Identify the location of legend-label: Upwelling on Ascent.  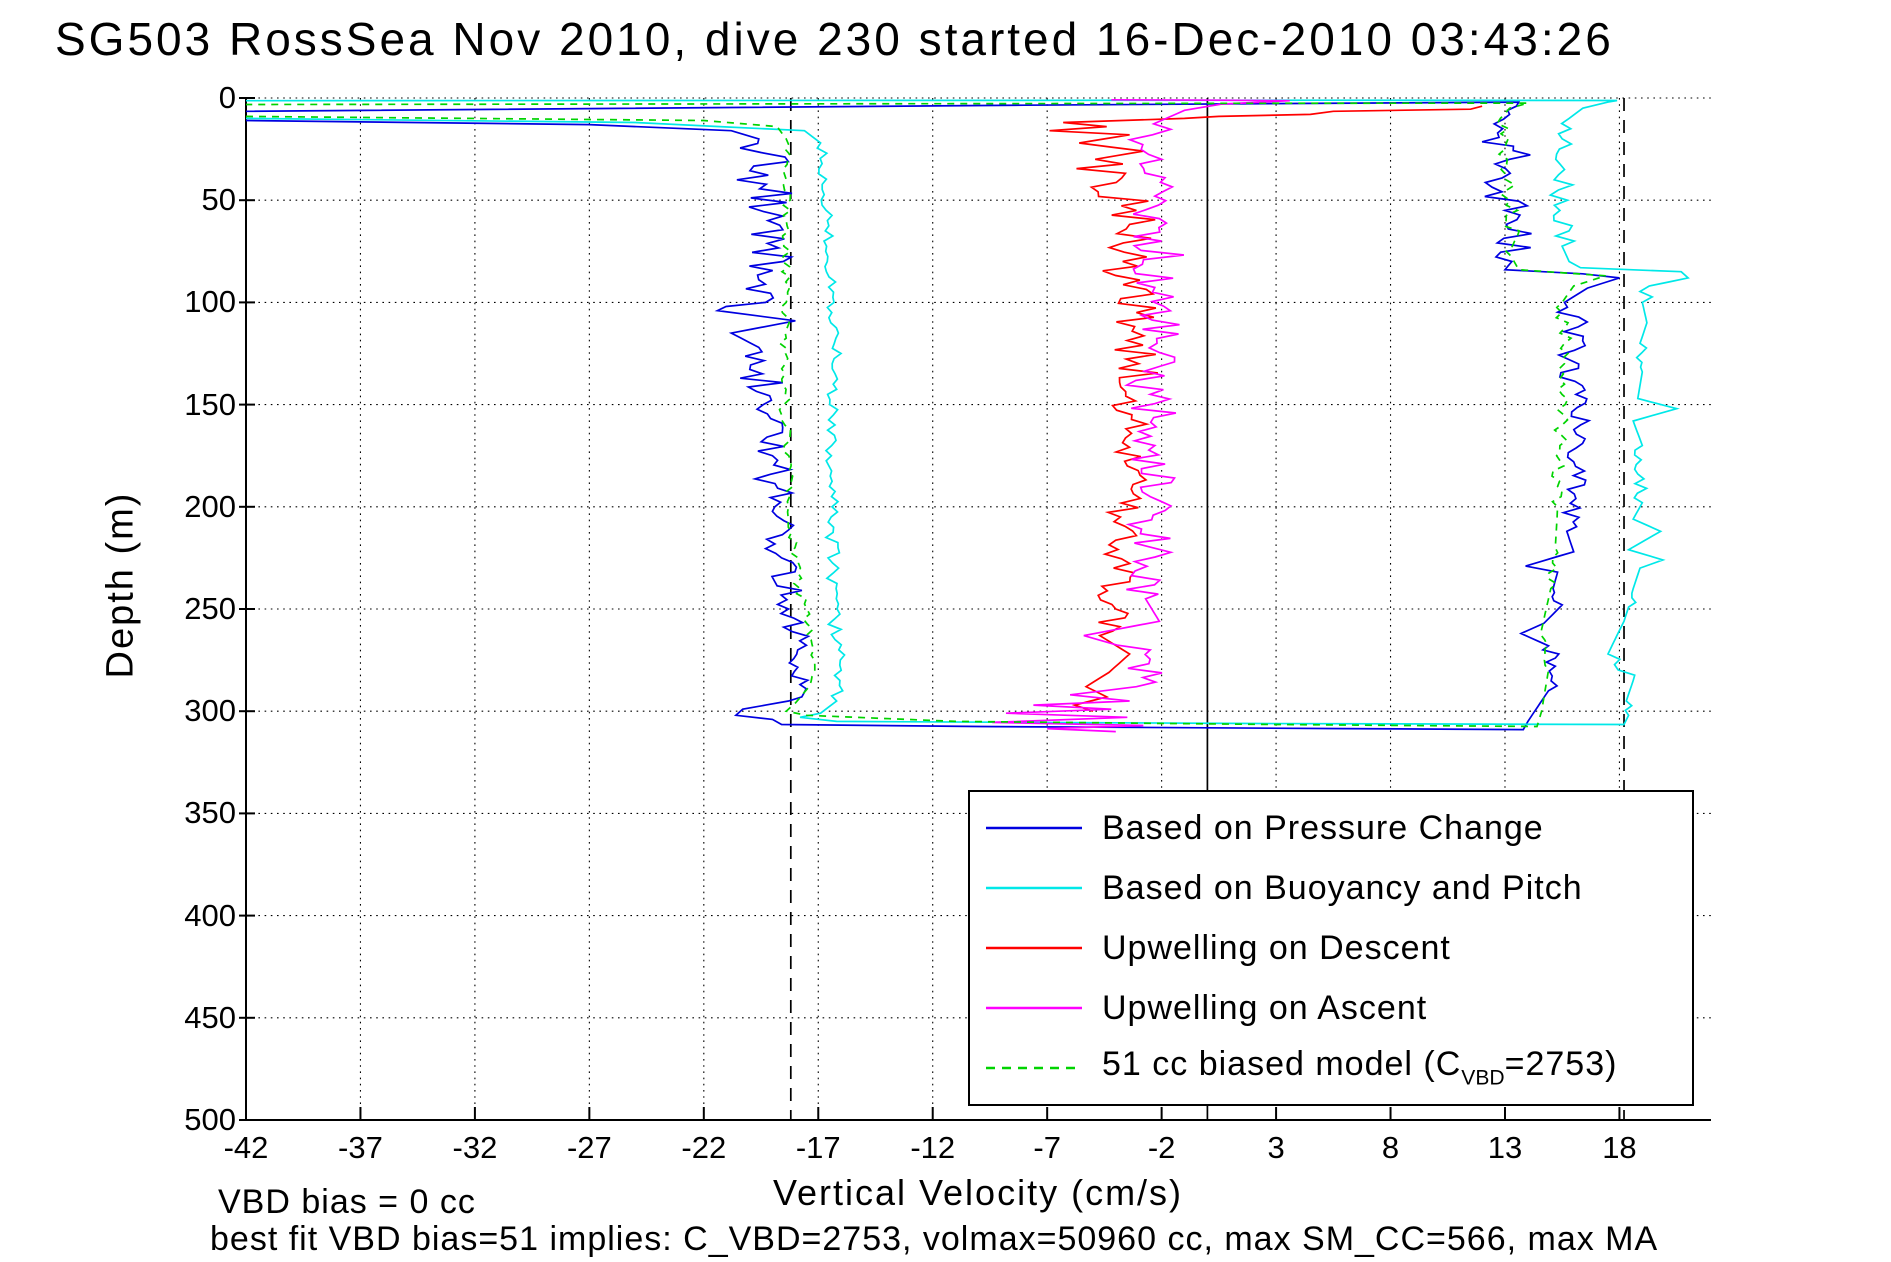
(1265, 1007).